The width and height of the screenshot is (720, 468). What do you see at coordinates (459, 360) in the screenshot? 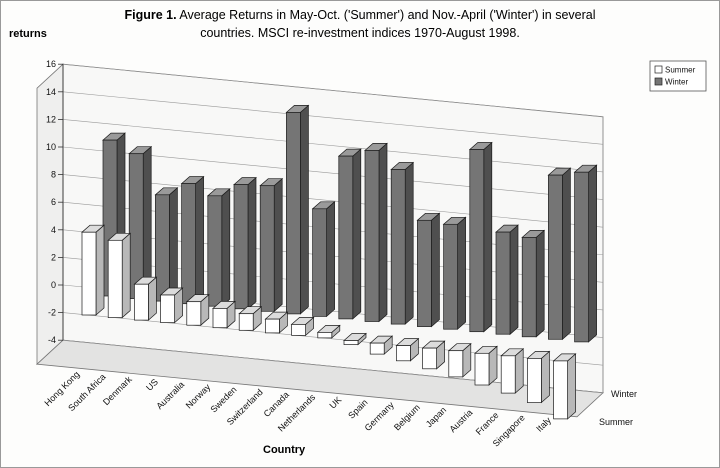
I see `bar-summer-japan` at bounding box center [459, 360].